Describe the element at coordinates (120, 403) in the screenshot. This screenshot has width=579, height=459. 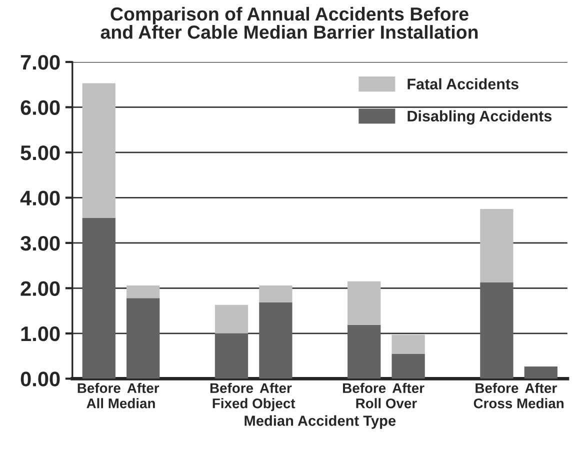
I see `text: All Median` at that location.